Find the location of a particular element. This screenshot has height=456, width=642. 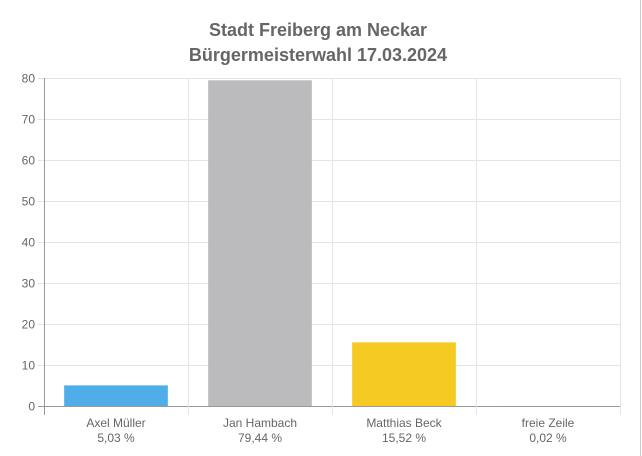

chart-border is located at coordinates (640, 228).